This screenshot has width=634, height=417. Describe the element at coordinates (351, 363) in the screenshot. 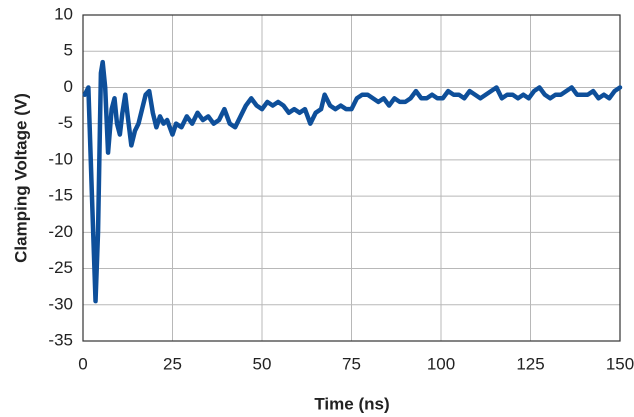

I see `x-tick-label: 75` at that location.